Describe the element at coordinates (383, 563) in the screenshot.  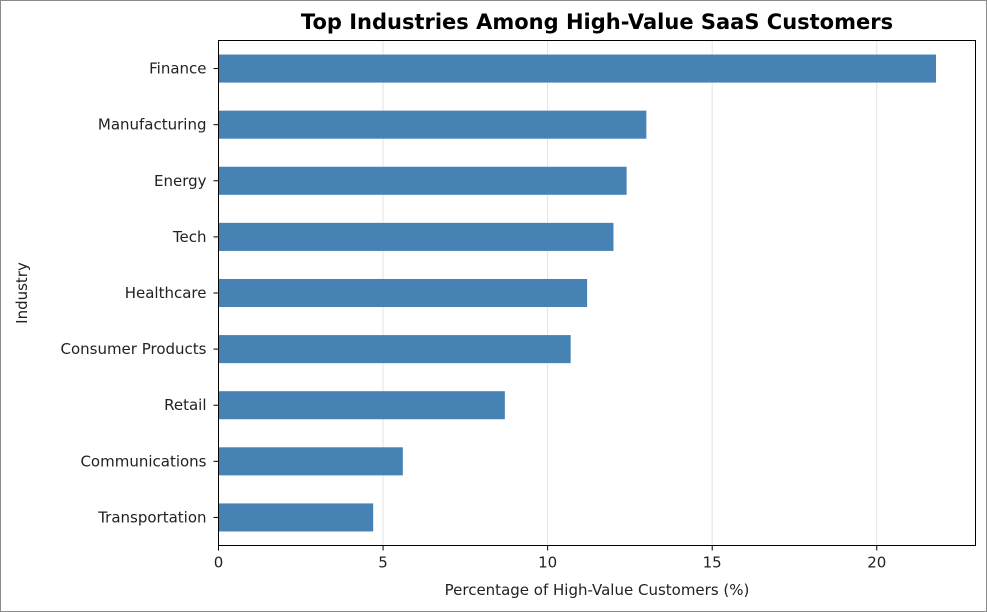
I see `x-tick-label: 5` at that location.